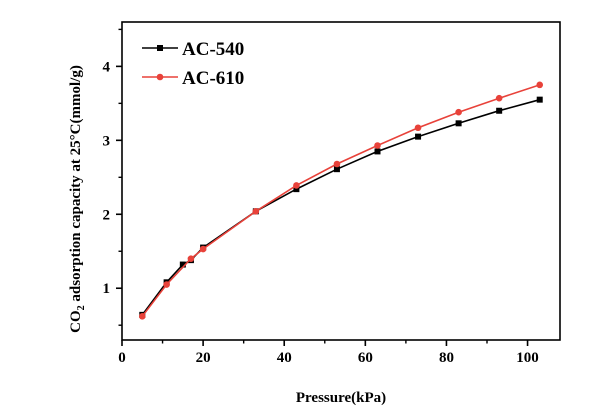 Image resolution: width=590 pixels, height=414 pixels. What do you see at coordinates (284, 358) in the screenshot?
I see `x-tick-label: 40` at bounding box center [284, 358].